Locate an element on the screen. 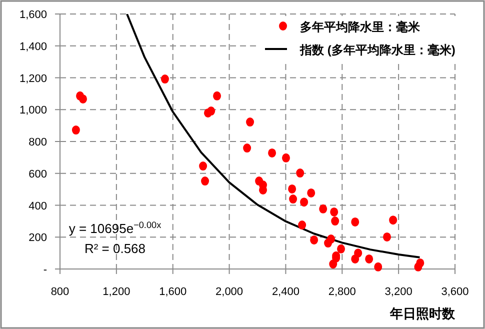 The image size is (485, 329). y-tick-label: 1,400 is located at coordinates (33, 46).